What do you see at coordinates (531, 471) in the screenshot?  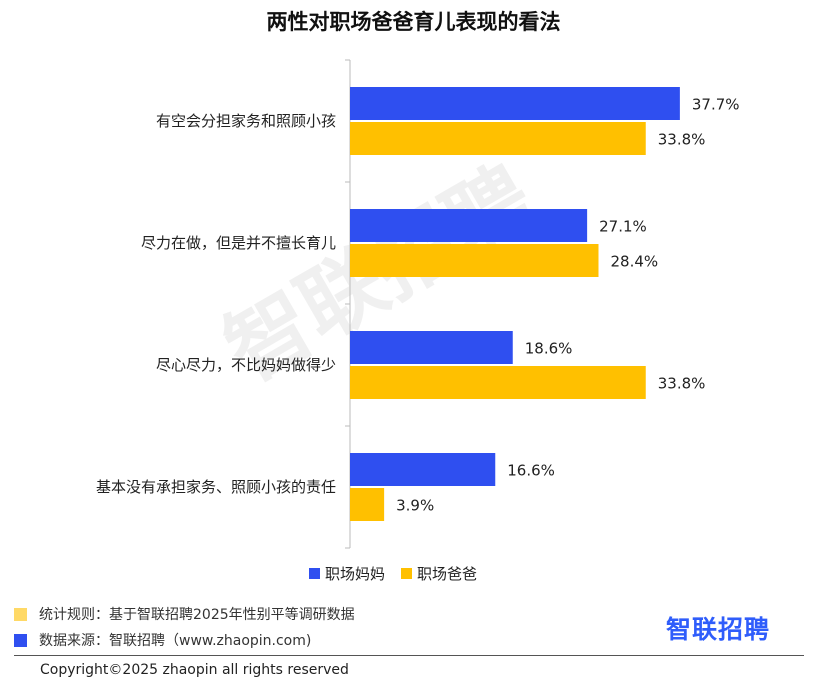 I see `data-label: 16.6%` at bounding box center [531, 471].